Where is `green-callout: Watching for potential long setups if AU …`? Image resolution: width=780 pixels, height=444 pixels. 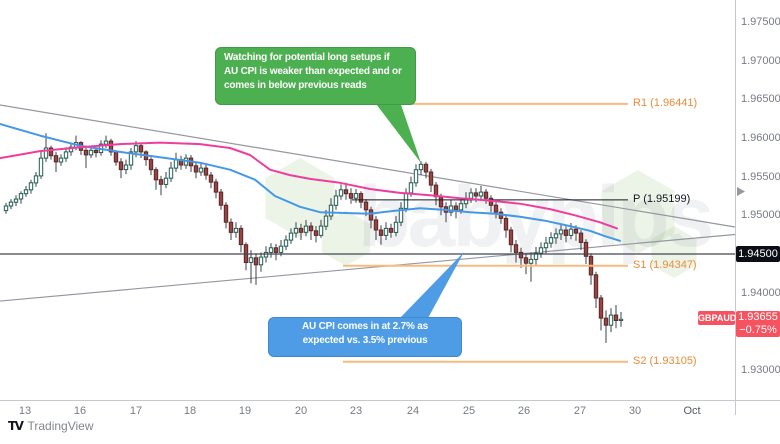
green-callout: Watching for potential long setups if AU … is located at coordinates (315, 76).